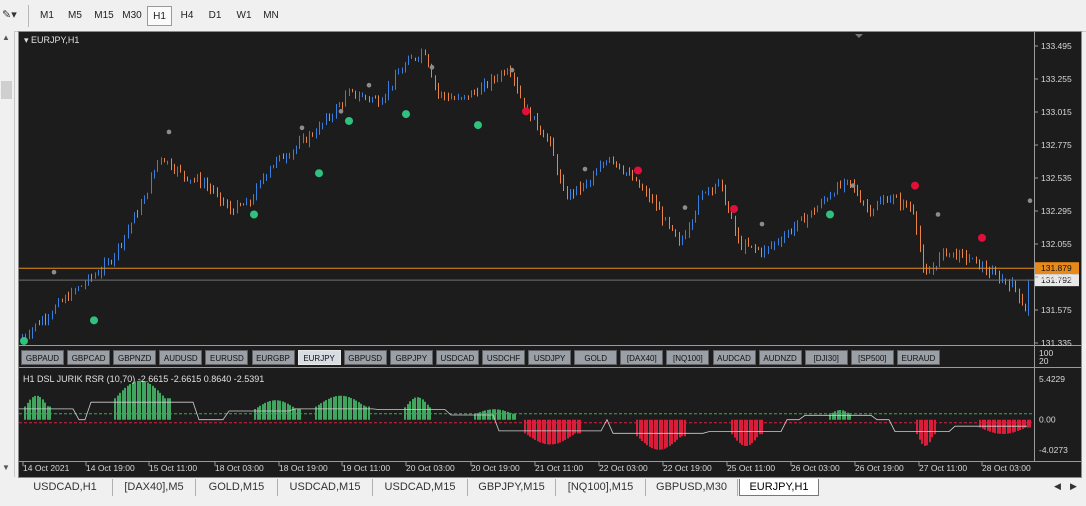  Describe the element at coordinates (187, 15) in the screenshot. I see `timeframe-h4-button: H4` at that location.